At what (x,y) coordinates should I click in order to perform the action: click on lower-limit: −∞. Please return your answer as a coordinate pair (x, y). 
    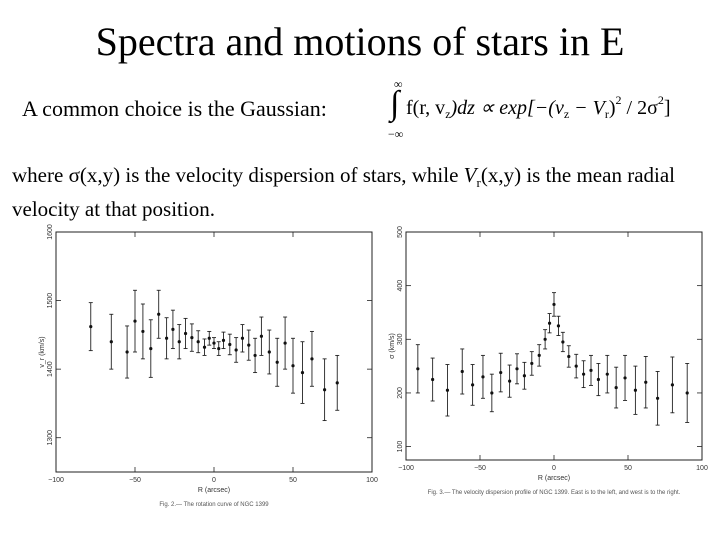
    Looking at the image, I should click on (395, 133).